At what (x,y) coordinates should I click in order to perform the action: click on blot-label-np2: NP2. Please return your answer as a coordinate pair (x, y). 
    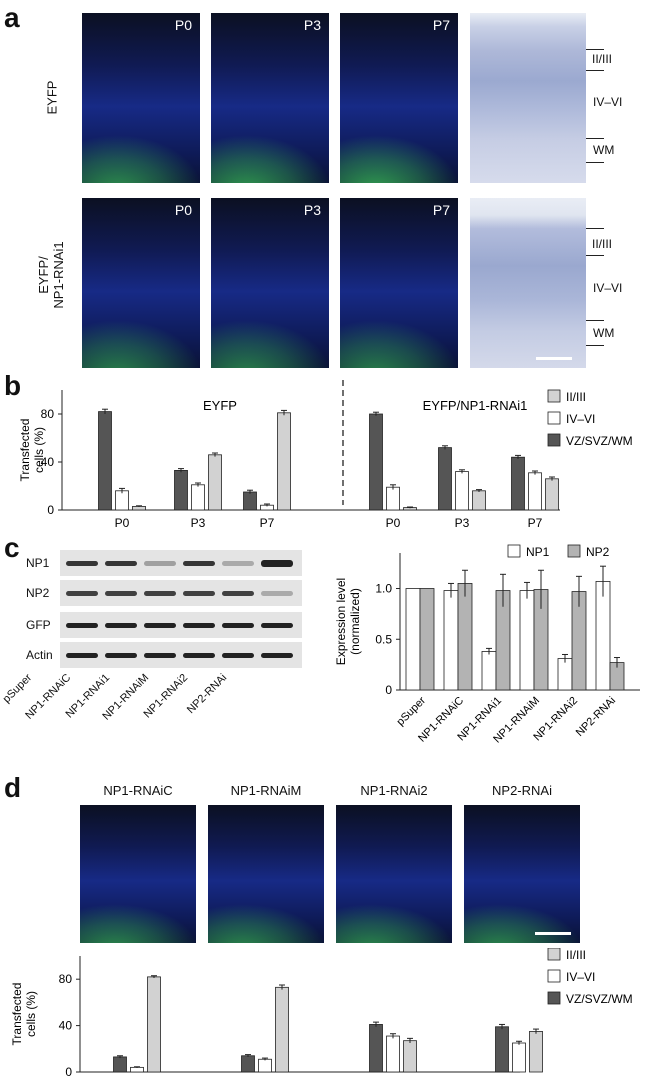
    Looking at the image, I should click on (38, 593).